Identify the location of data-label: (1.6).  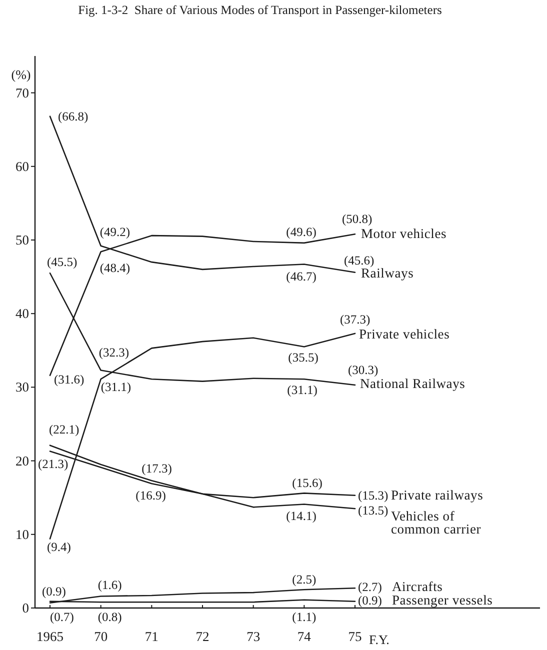
(110, 585).